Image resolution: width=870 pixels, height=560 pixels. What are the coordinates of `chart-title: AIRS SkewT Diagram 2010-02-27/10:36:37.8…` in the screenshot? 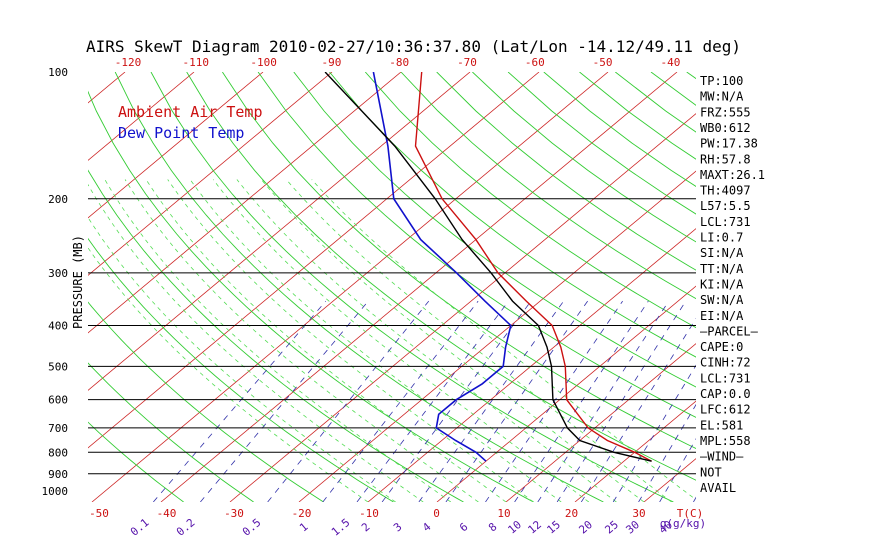 It's located at (413, 46).